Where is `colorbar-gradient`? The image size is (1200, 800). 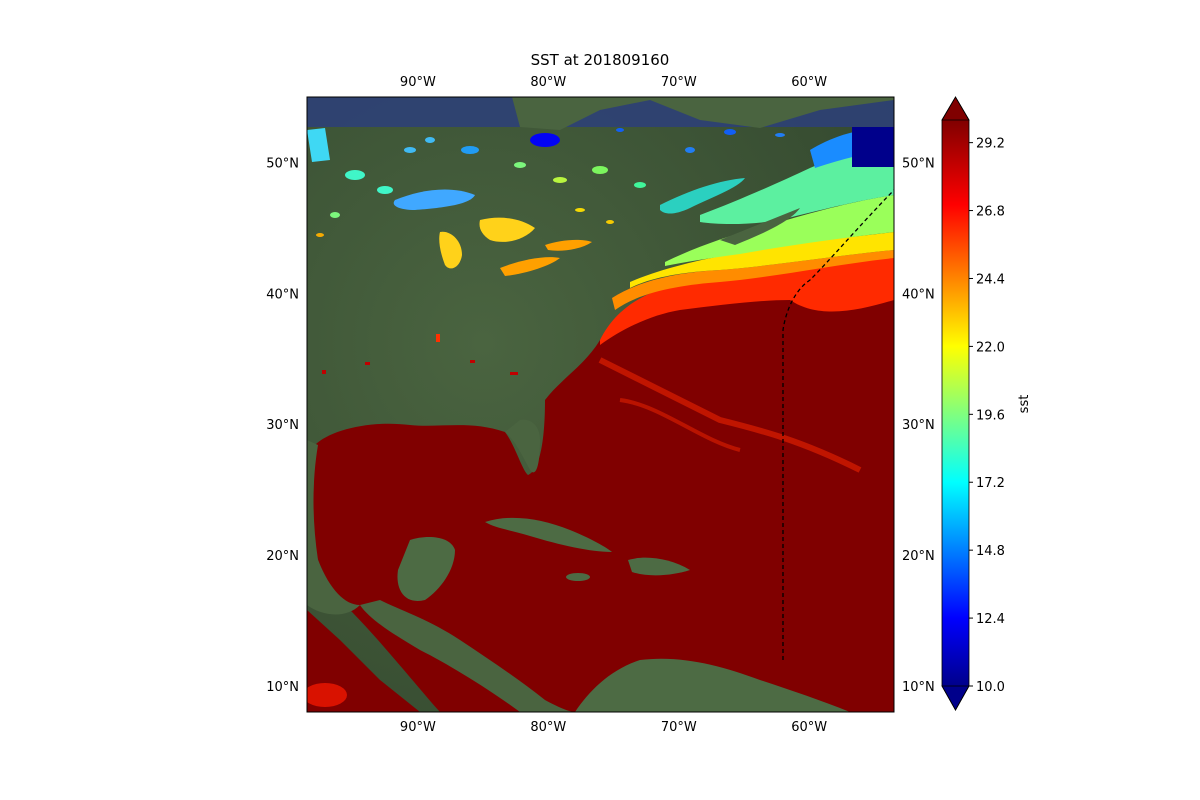 colorbar-gradient is located at coordinates (955, 403).